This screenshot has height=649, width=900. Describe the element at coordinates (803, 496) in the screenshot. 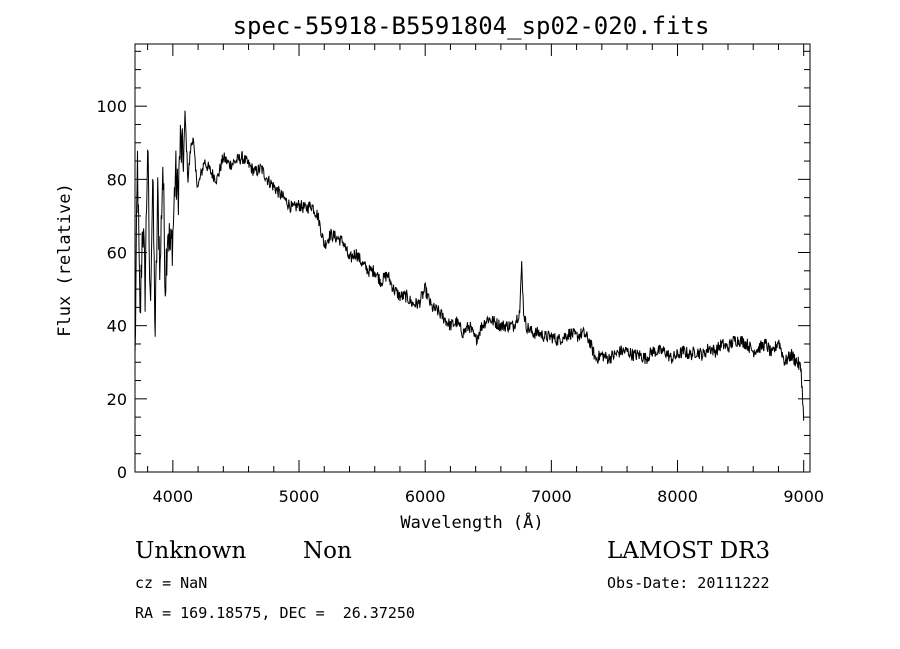

I see `x-tick-label: 9000` at that location.